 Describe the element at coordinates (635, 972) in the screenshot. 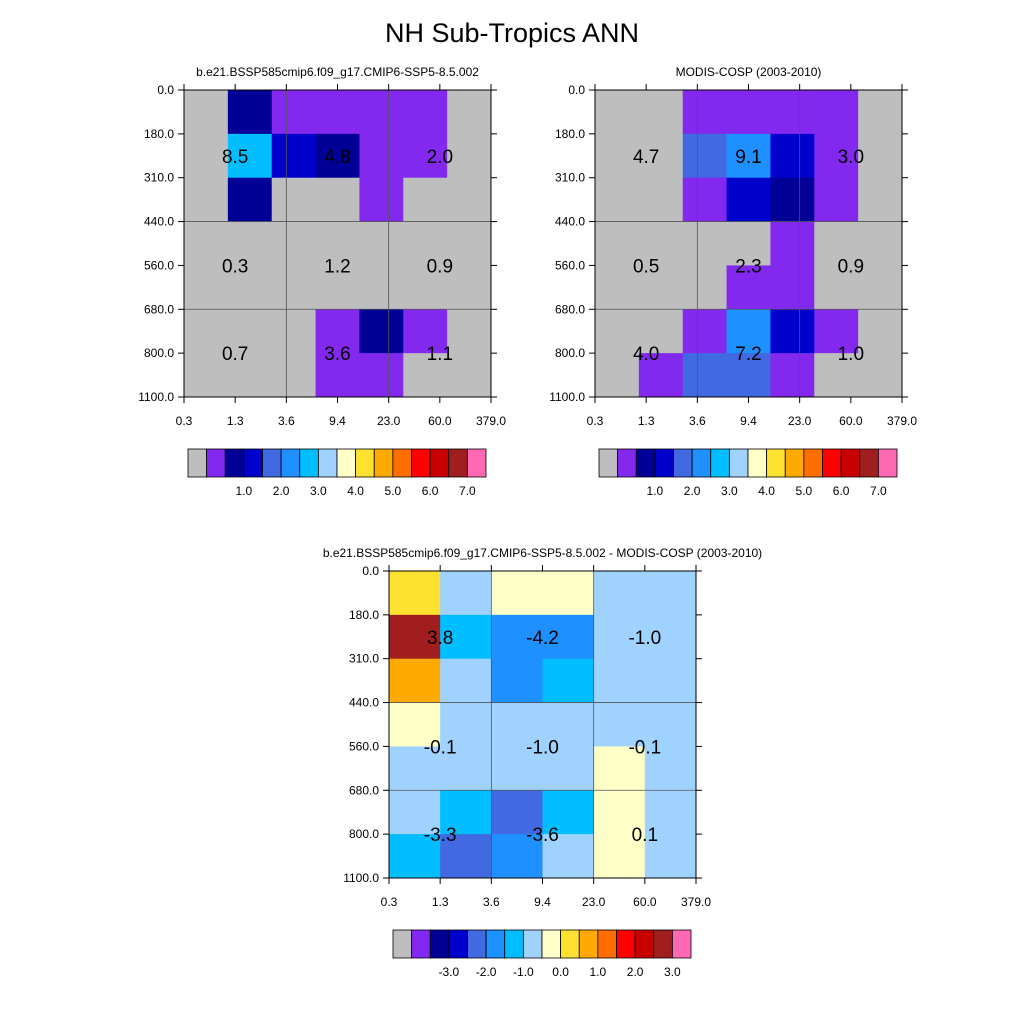

I see `colorbar-label: 2.0` at that location.